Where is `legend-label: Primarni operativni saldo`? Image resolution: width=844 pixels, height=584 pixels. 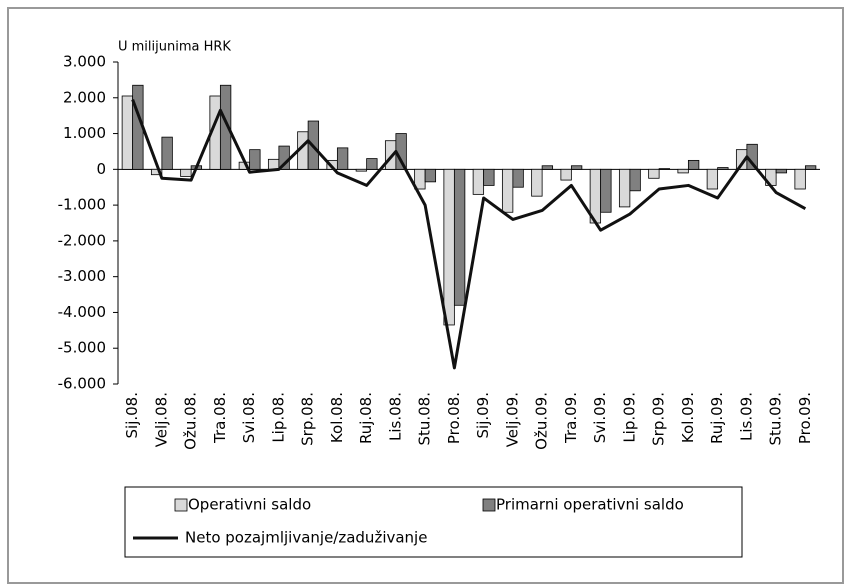 legend-label: Primarni operativni saldo is located at coordinates (590, 505).